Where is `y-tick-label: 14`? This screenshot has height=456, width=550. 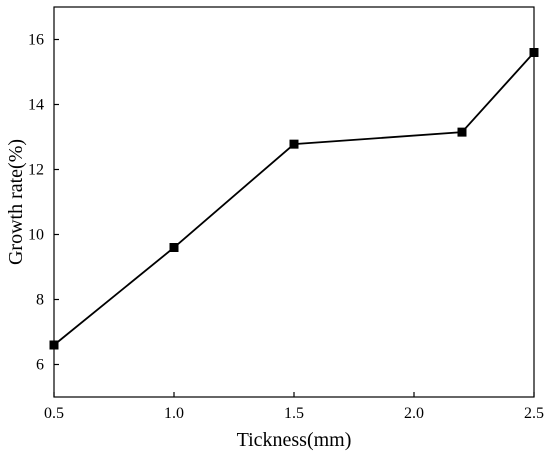
y-tick-label: 14 is located at coordinates (36, 105).